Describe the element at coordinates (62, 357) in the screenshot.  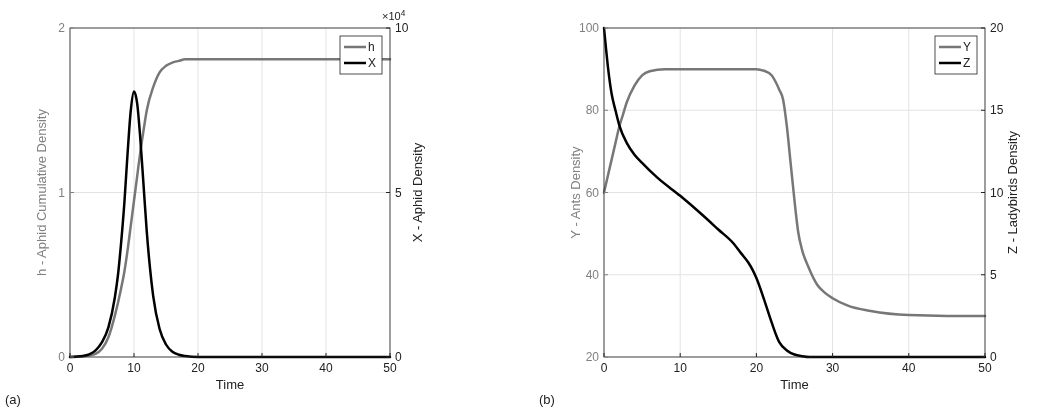
I see `y-tick-label: 0` at that location.